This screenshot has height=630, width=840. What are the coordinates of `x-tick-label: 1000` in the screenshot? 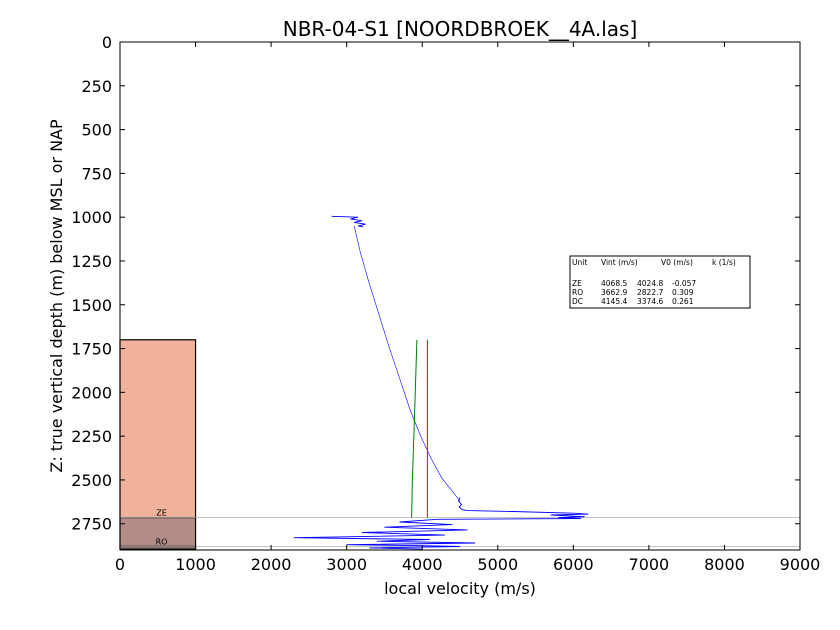 It's located at (195, 564).